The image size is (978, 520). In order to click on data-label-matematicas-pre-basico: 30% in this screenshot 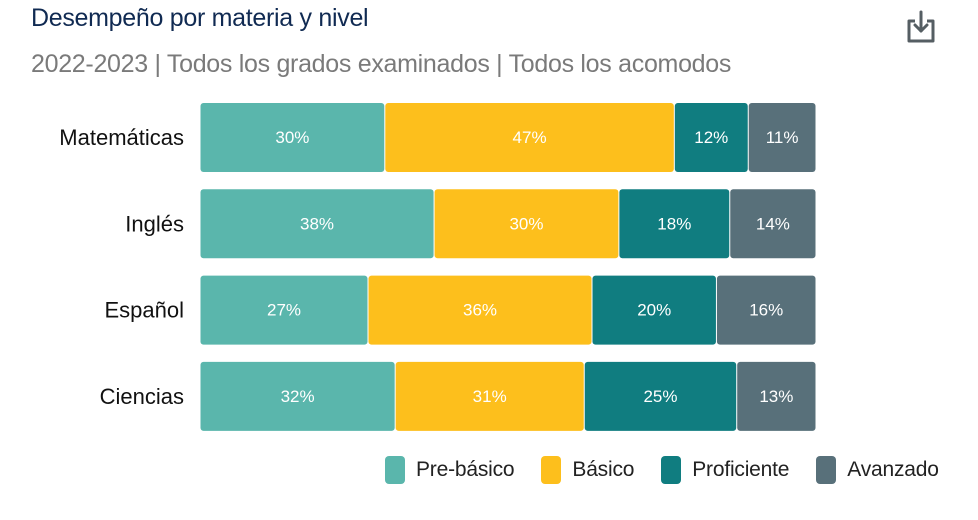, I will do `click(292, 137)`.